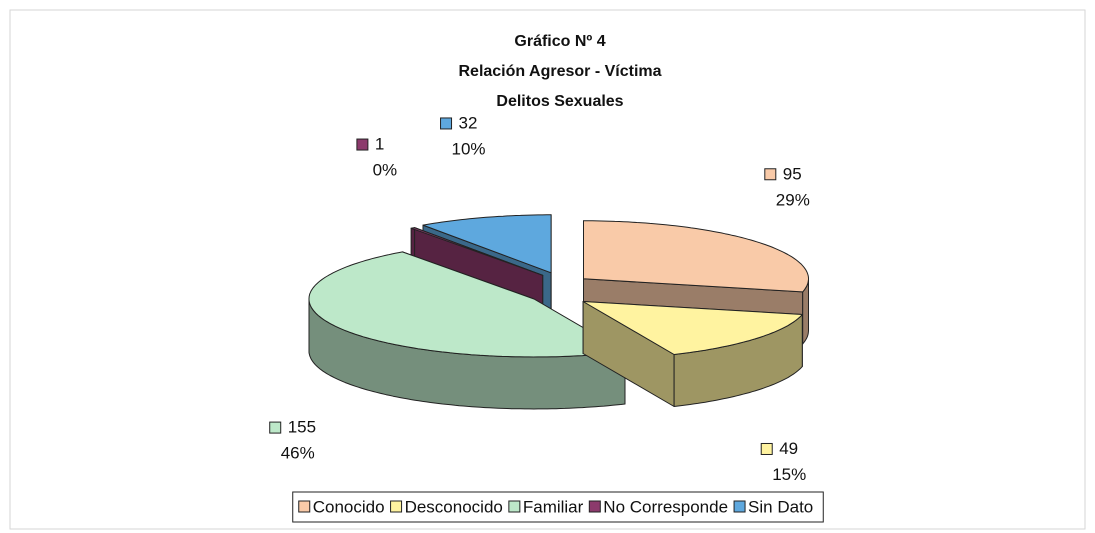 The height and width of the screenshot is (533, 1095). Describe the element at coordinates (780, 506) in the screenshot. I see `legend-label: Sin Dato` at that location.